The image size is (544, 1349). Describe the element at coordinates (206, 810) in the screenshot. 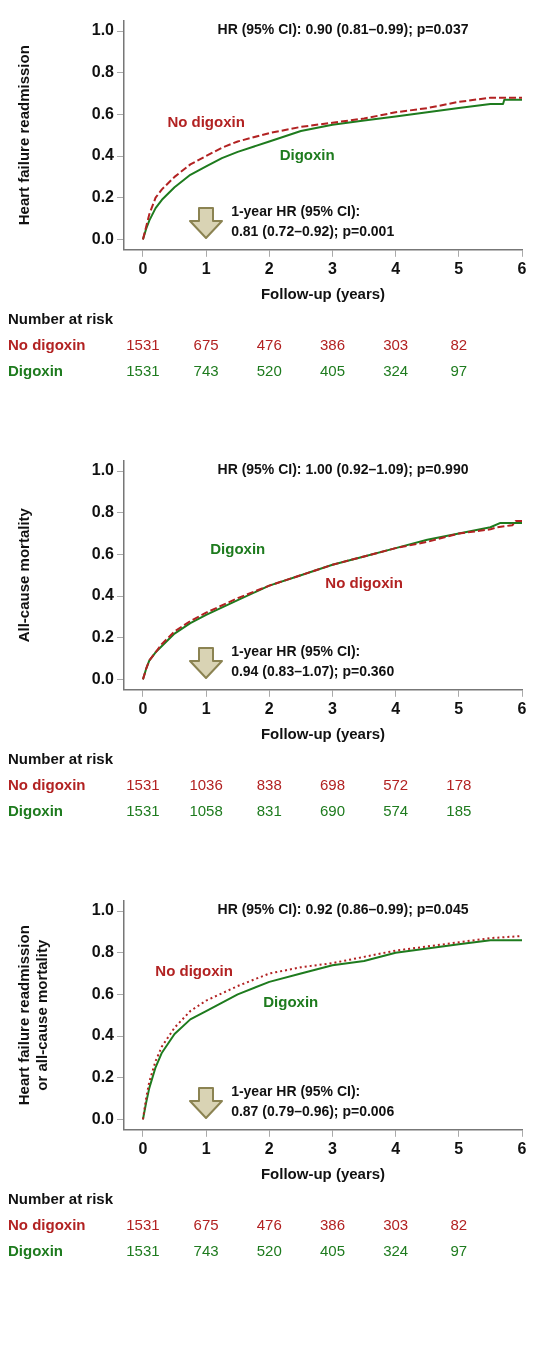

I see `text: 1058` at that location.